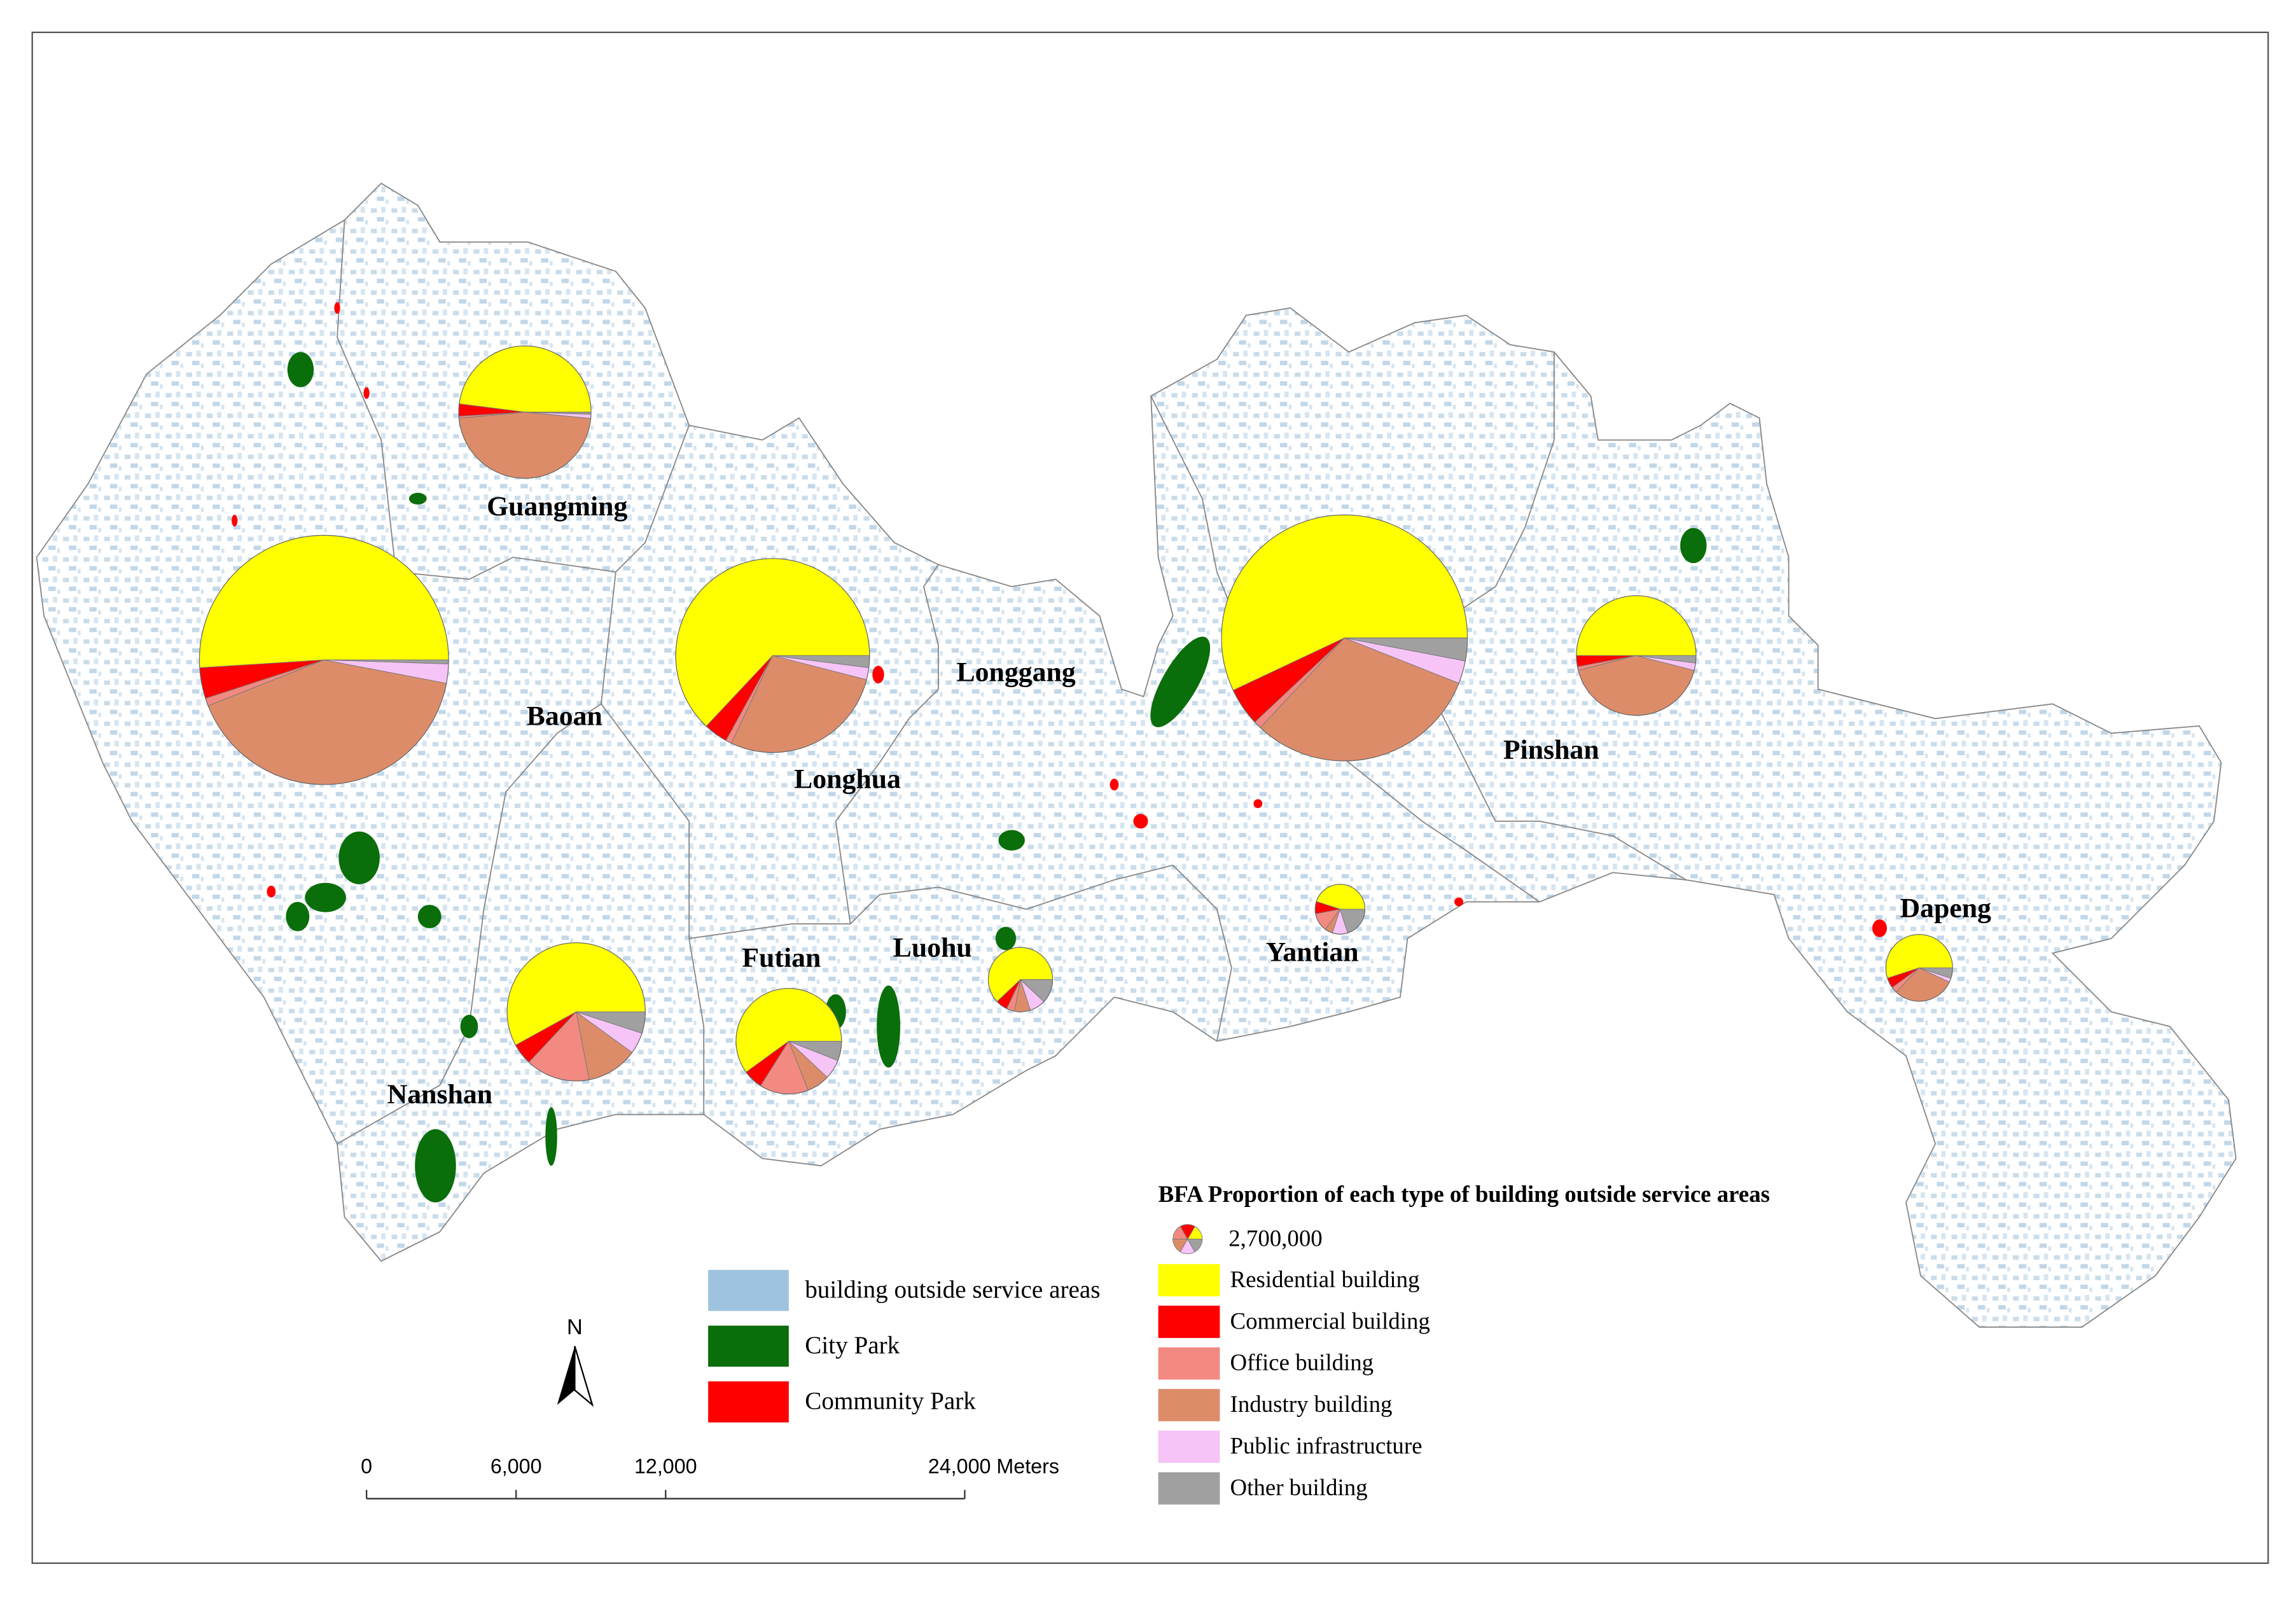 The width and height of the screenshot is (2296, 1597). Describe the element at coordinates (1325, 1279) in the screenshot. I see `legend-label: Residential building` at that location.